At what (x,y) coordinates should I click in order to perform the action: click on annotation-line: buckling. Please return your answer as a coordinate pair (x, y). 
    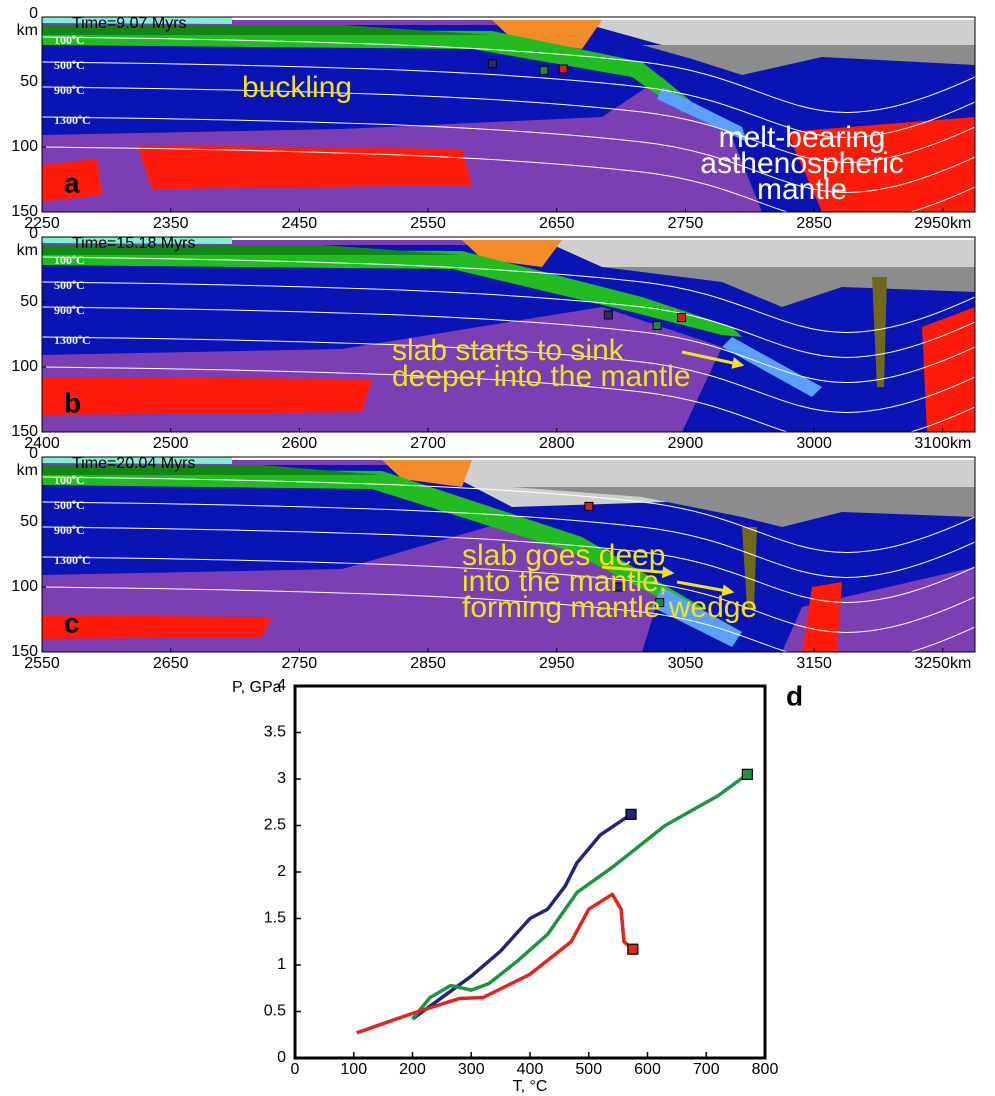
    Looking at the image, I should click on (297, 87).